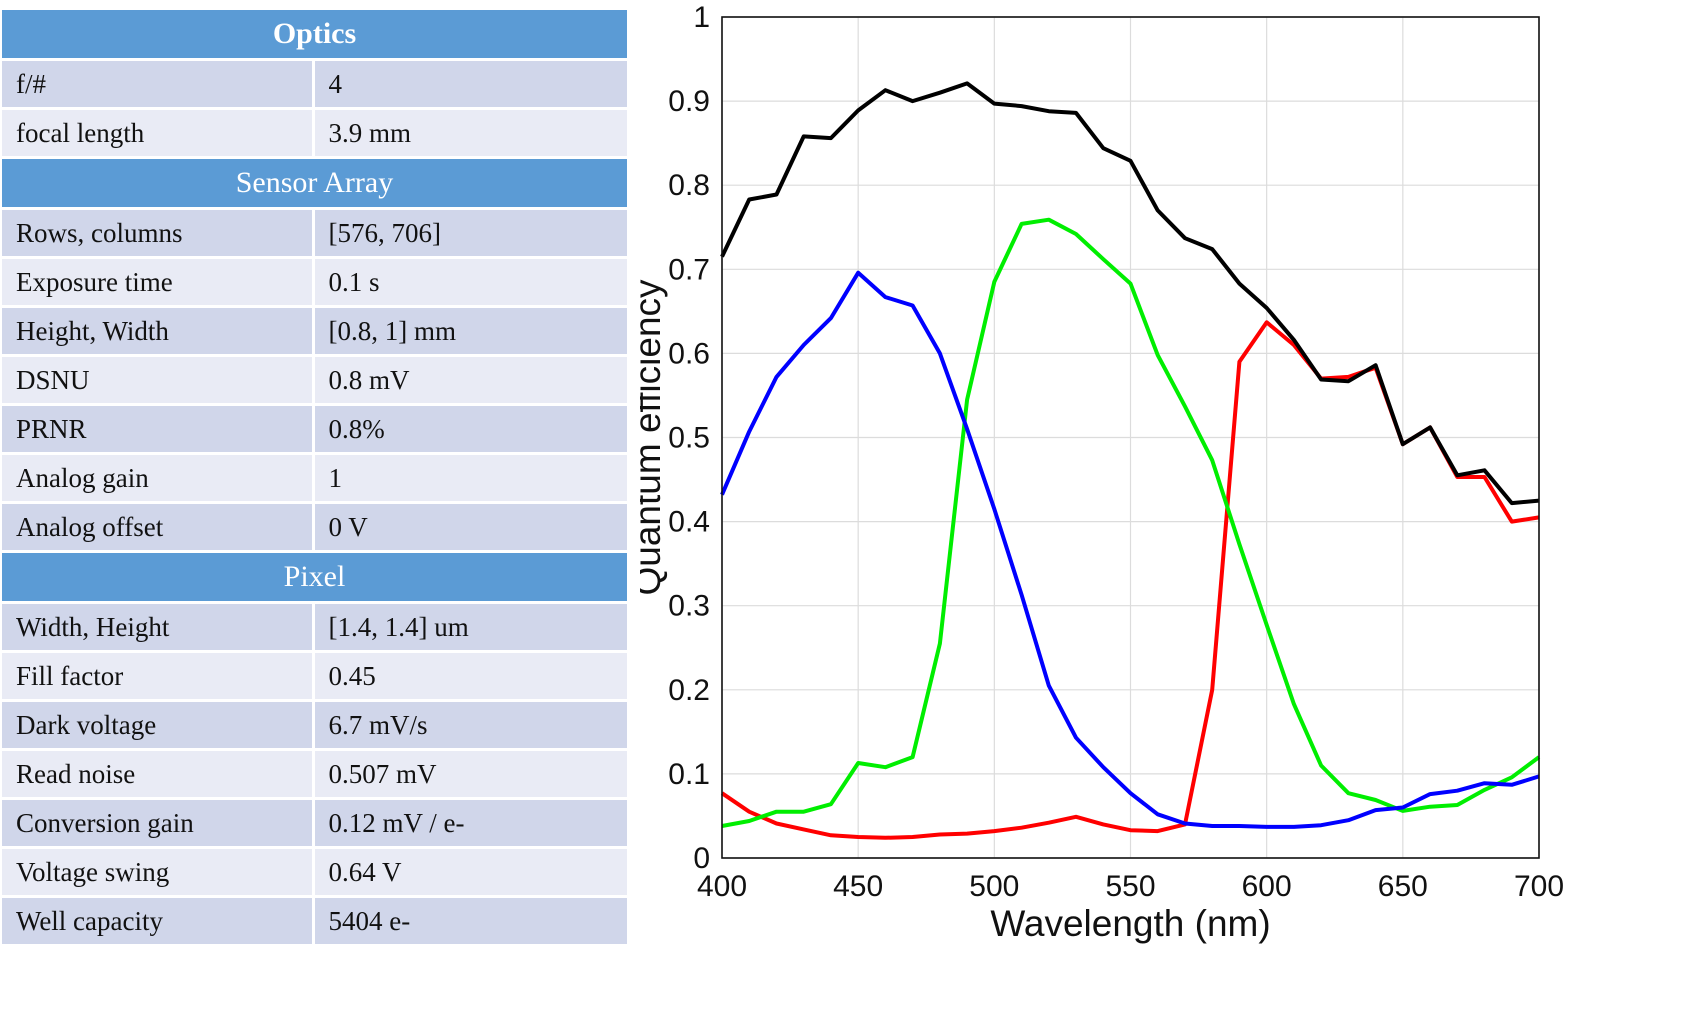 This screenshot has height=1035, width=1688. What do you see at coordinates (689, 606) in the screenshot?
I see `y-tick-label: 0.3` at bounding box center [689, 606].